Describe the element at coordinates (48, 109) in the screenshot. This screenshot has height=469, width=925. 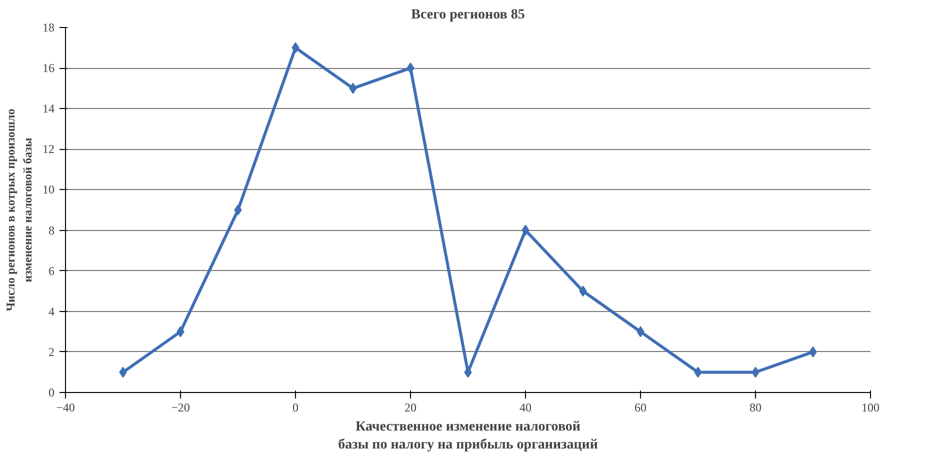
I see `y-tick-label: 14` at that location.